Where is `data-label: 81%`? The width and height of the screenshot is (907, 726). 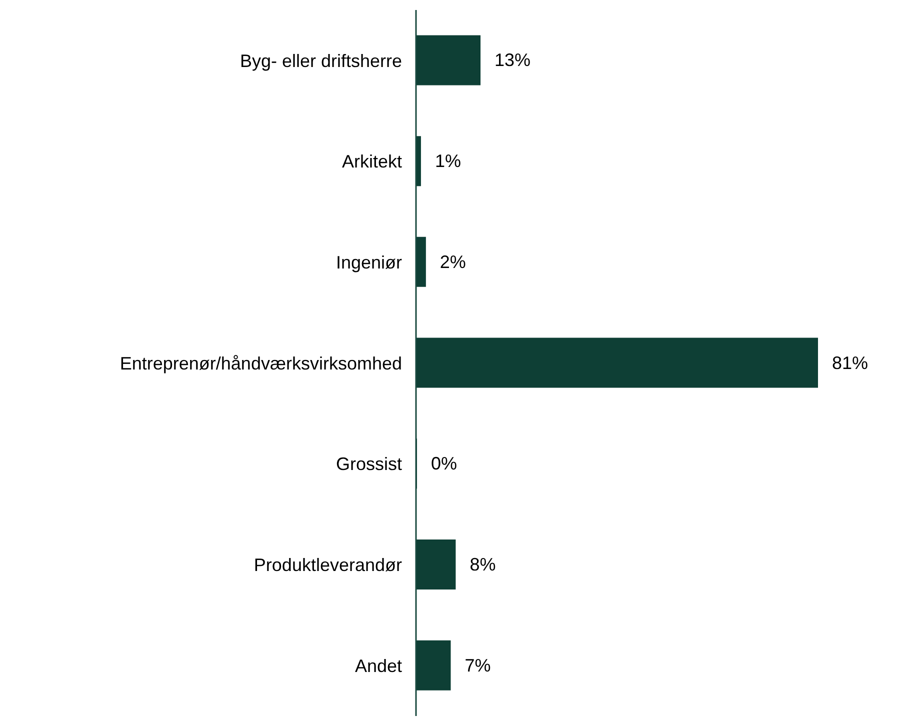 data-label: 81% is located at coordinates (850, 362).